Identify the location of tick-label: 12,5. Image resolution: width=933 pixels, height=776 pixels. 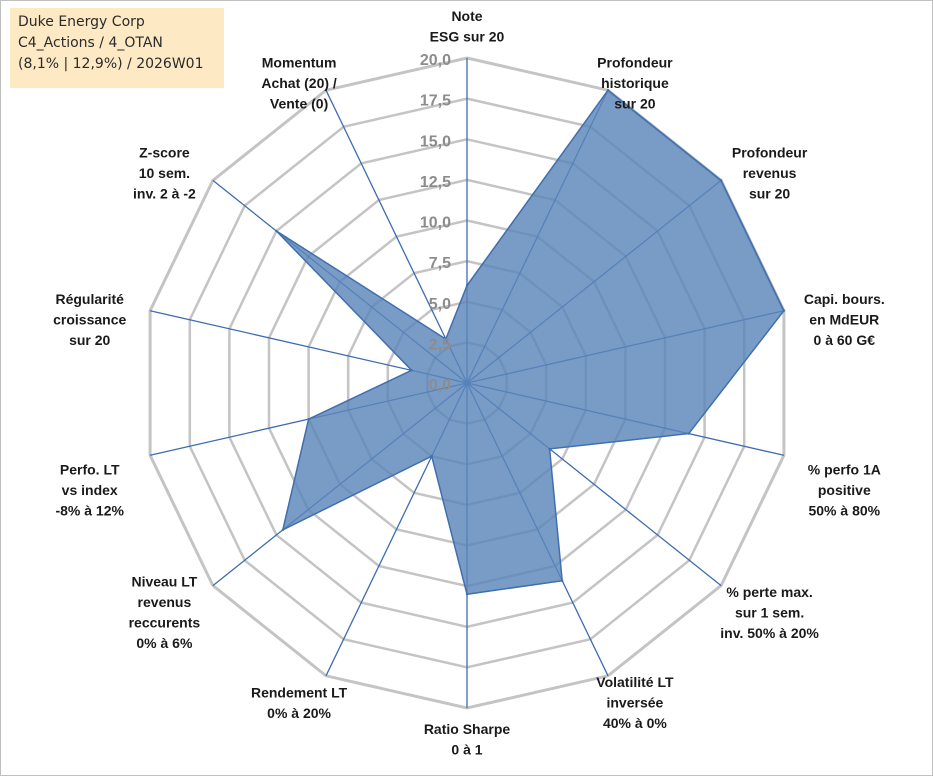
(435, 182).